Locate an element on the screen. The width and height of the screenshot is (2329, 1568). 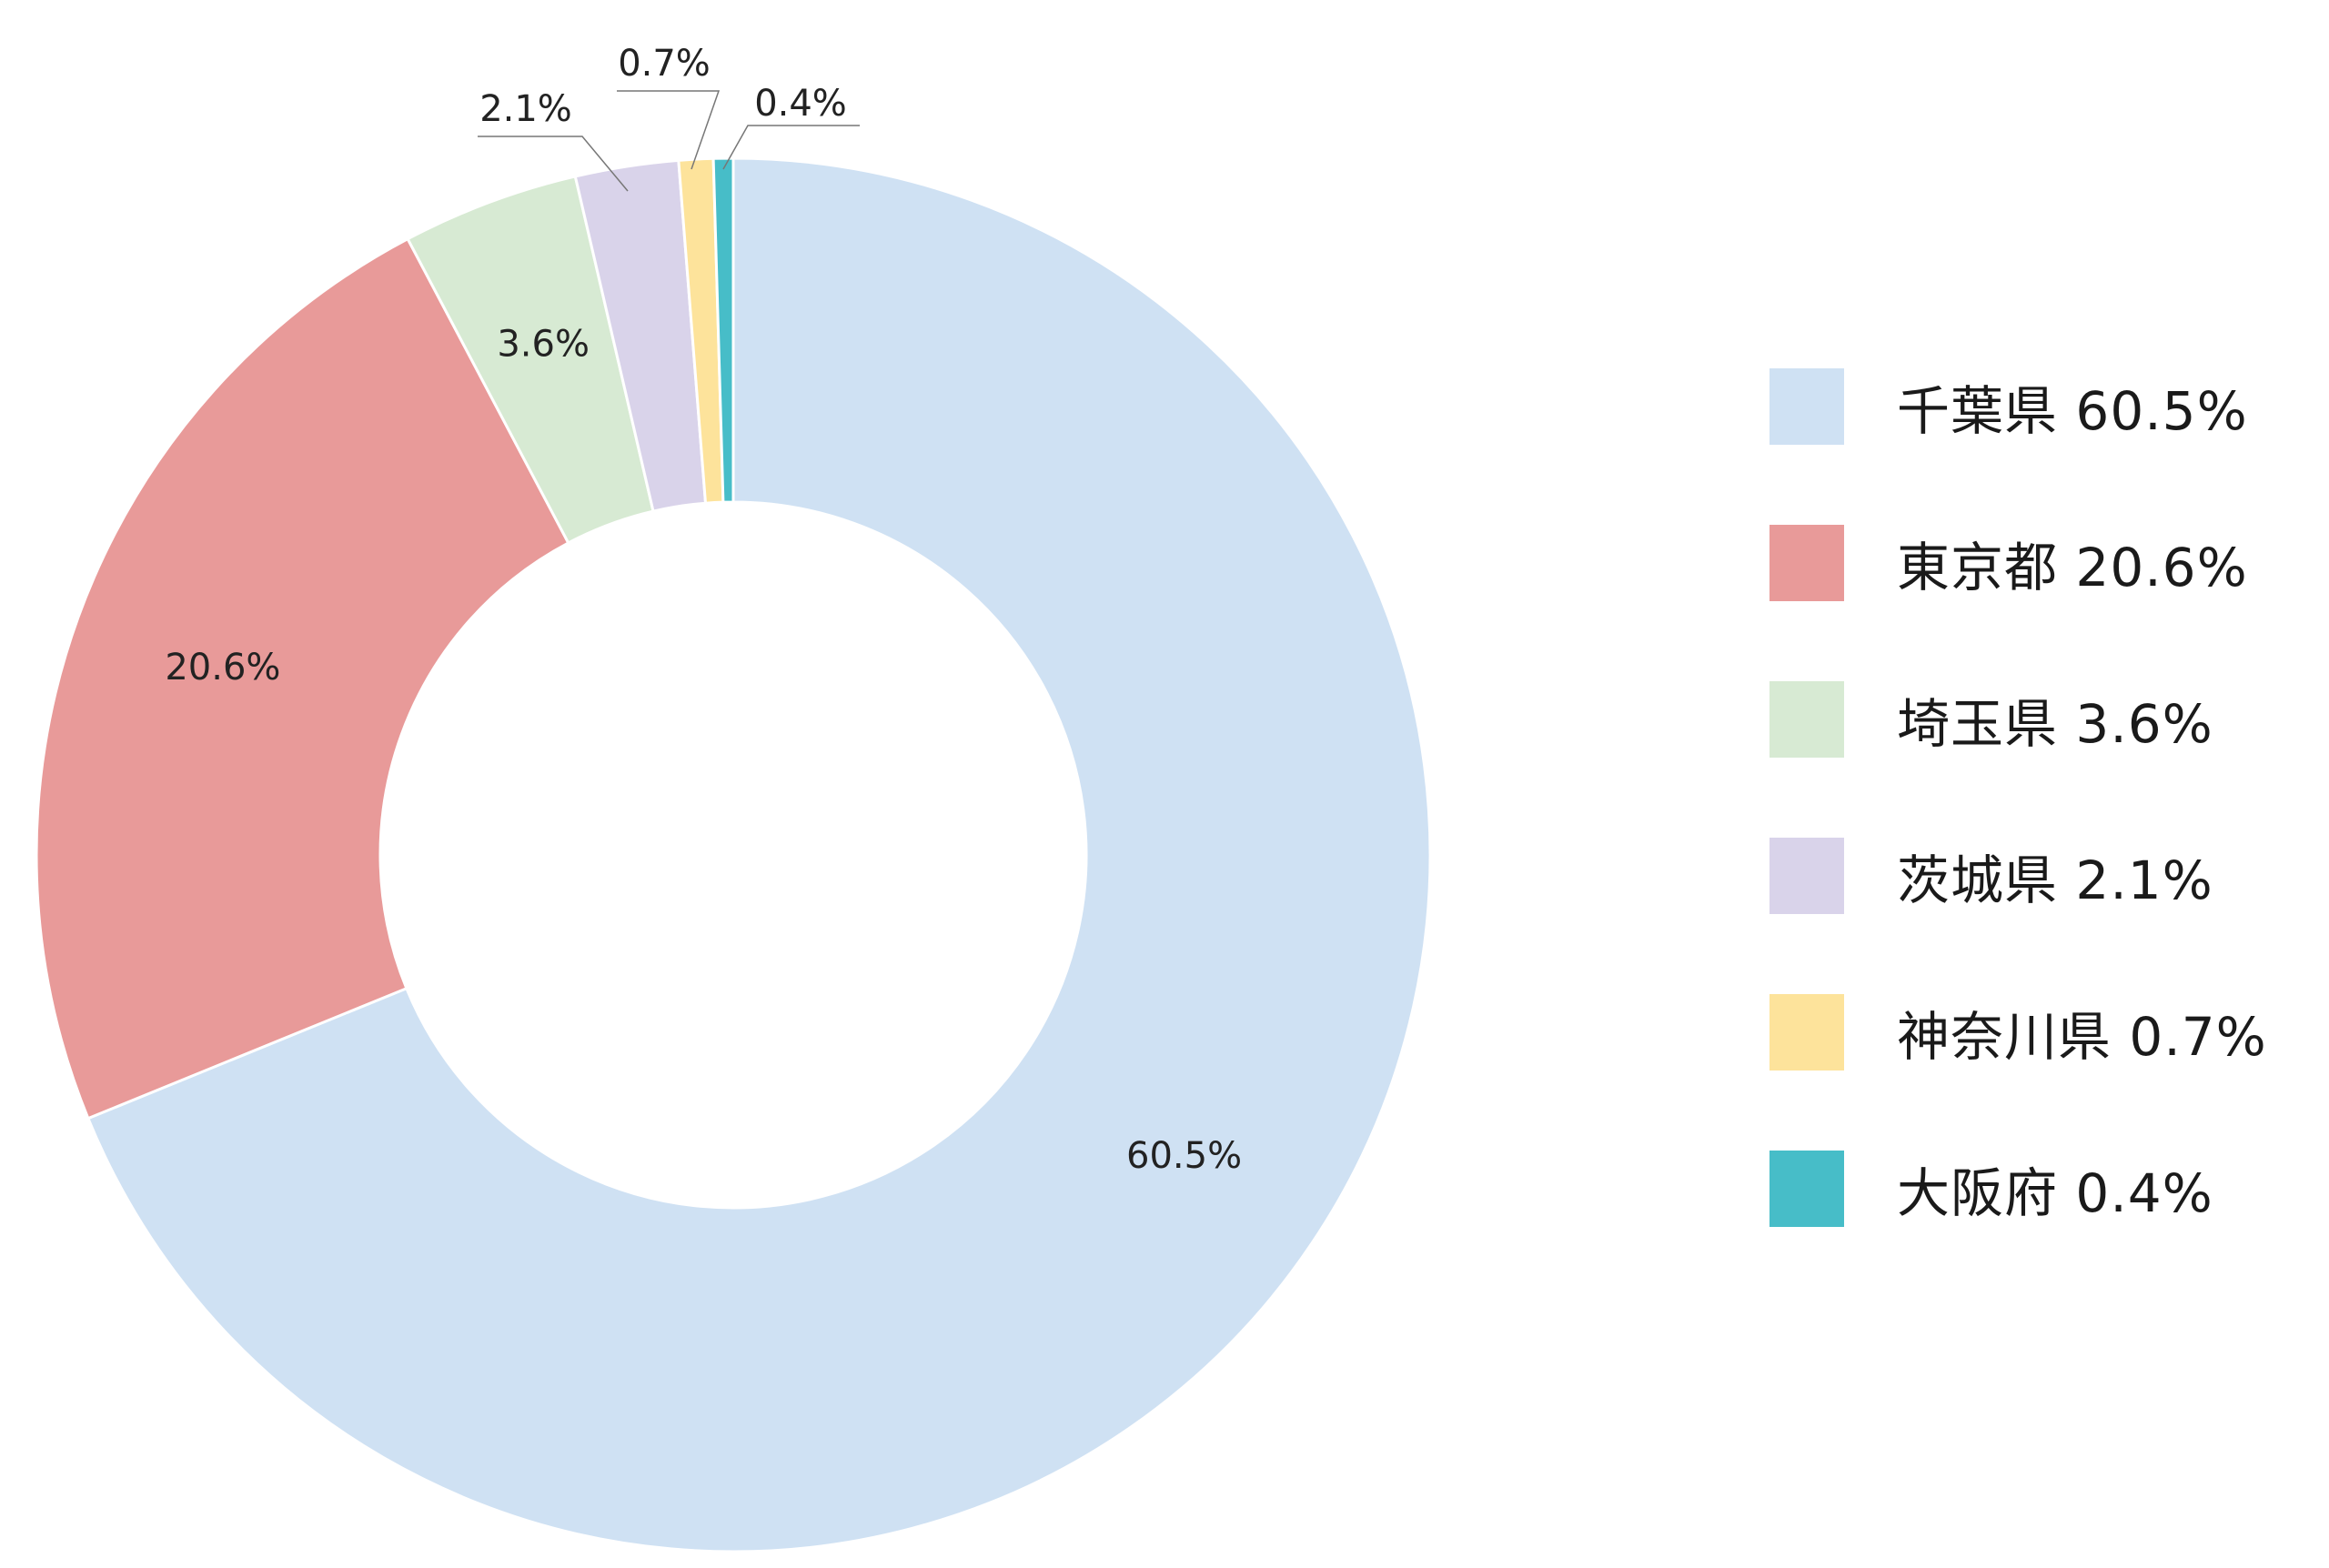
legend-label: 大阪府 0.4% is located at coordinates (2055, 1193).